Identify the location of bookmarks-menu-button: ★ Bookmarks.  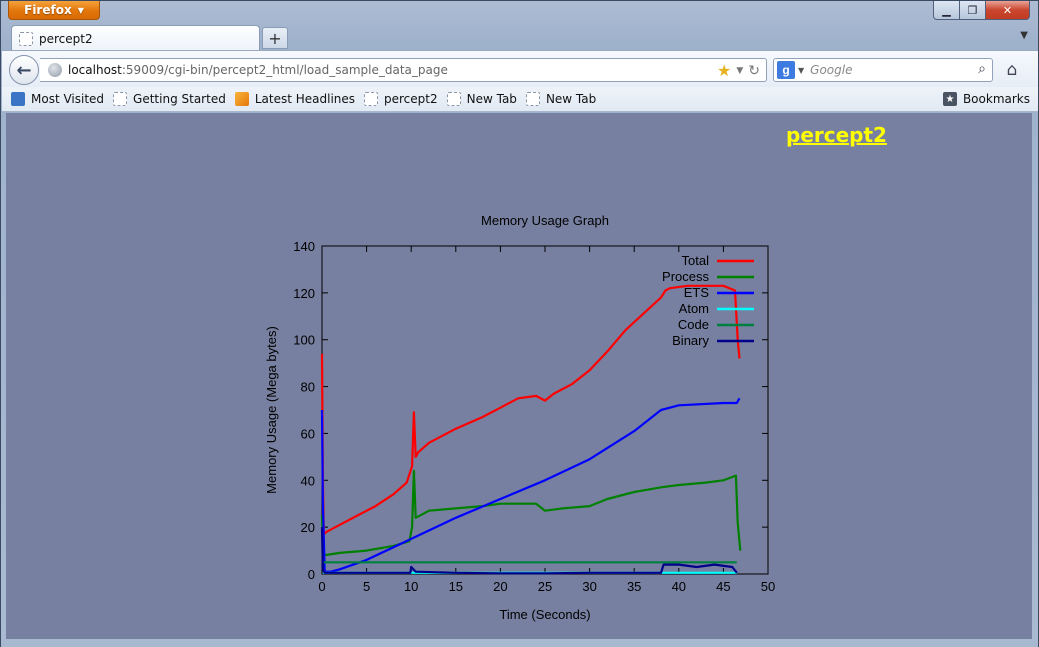
(986, 99).